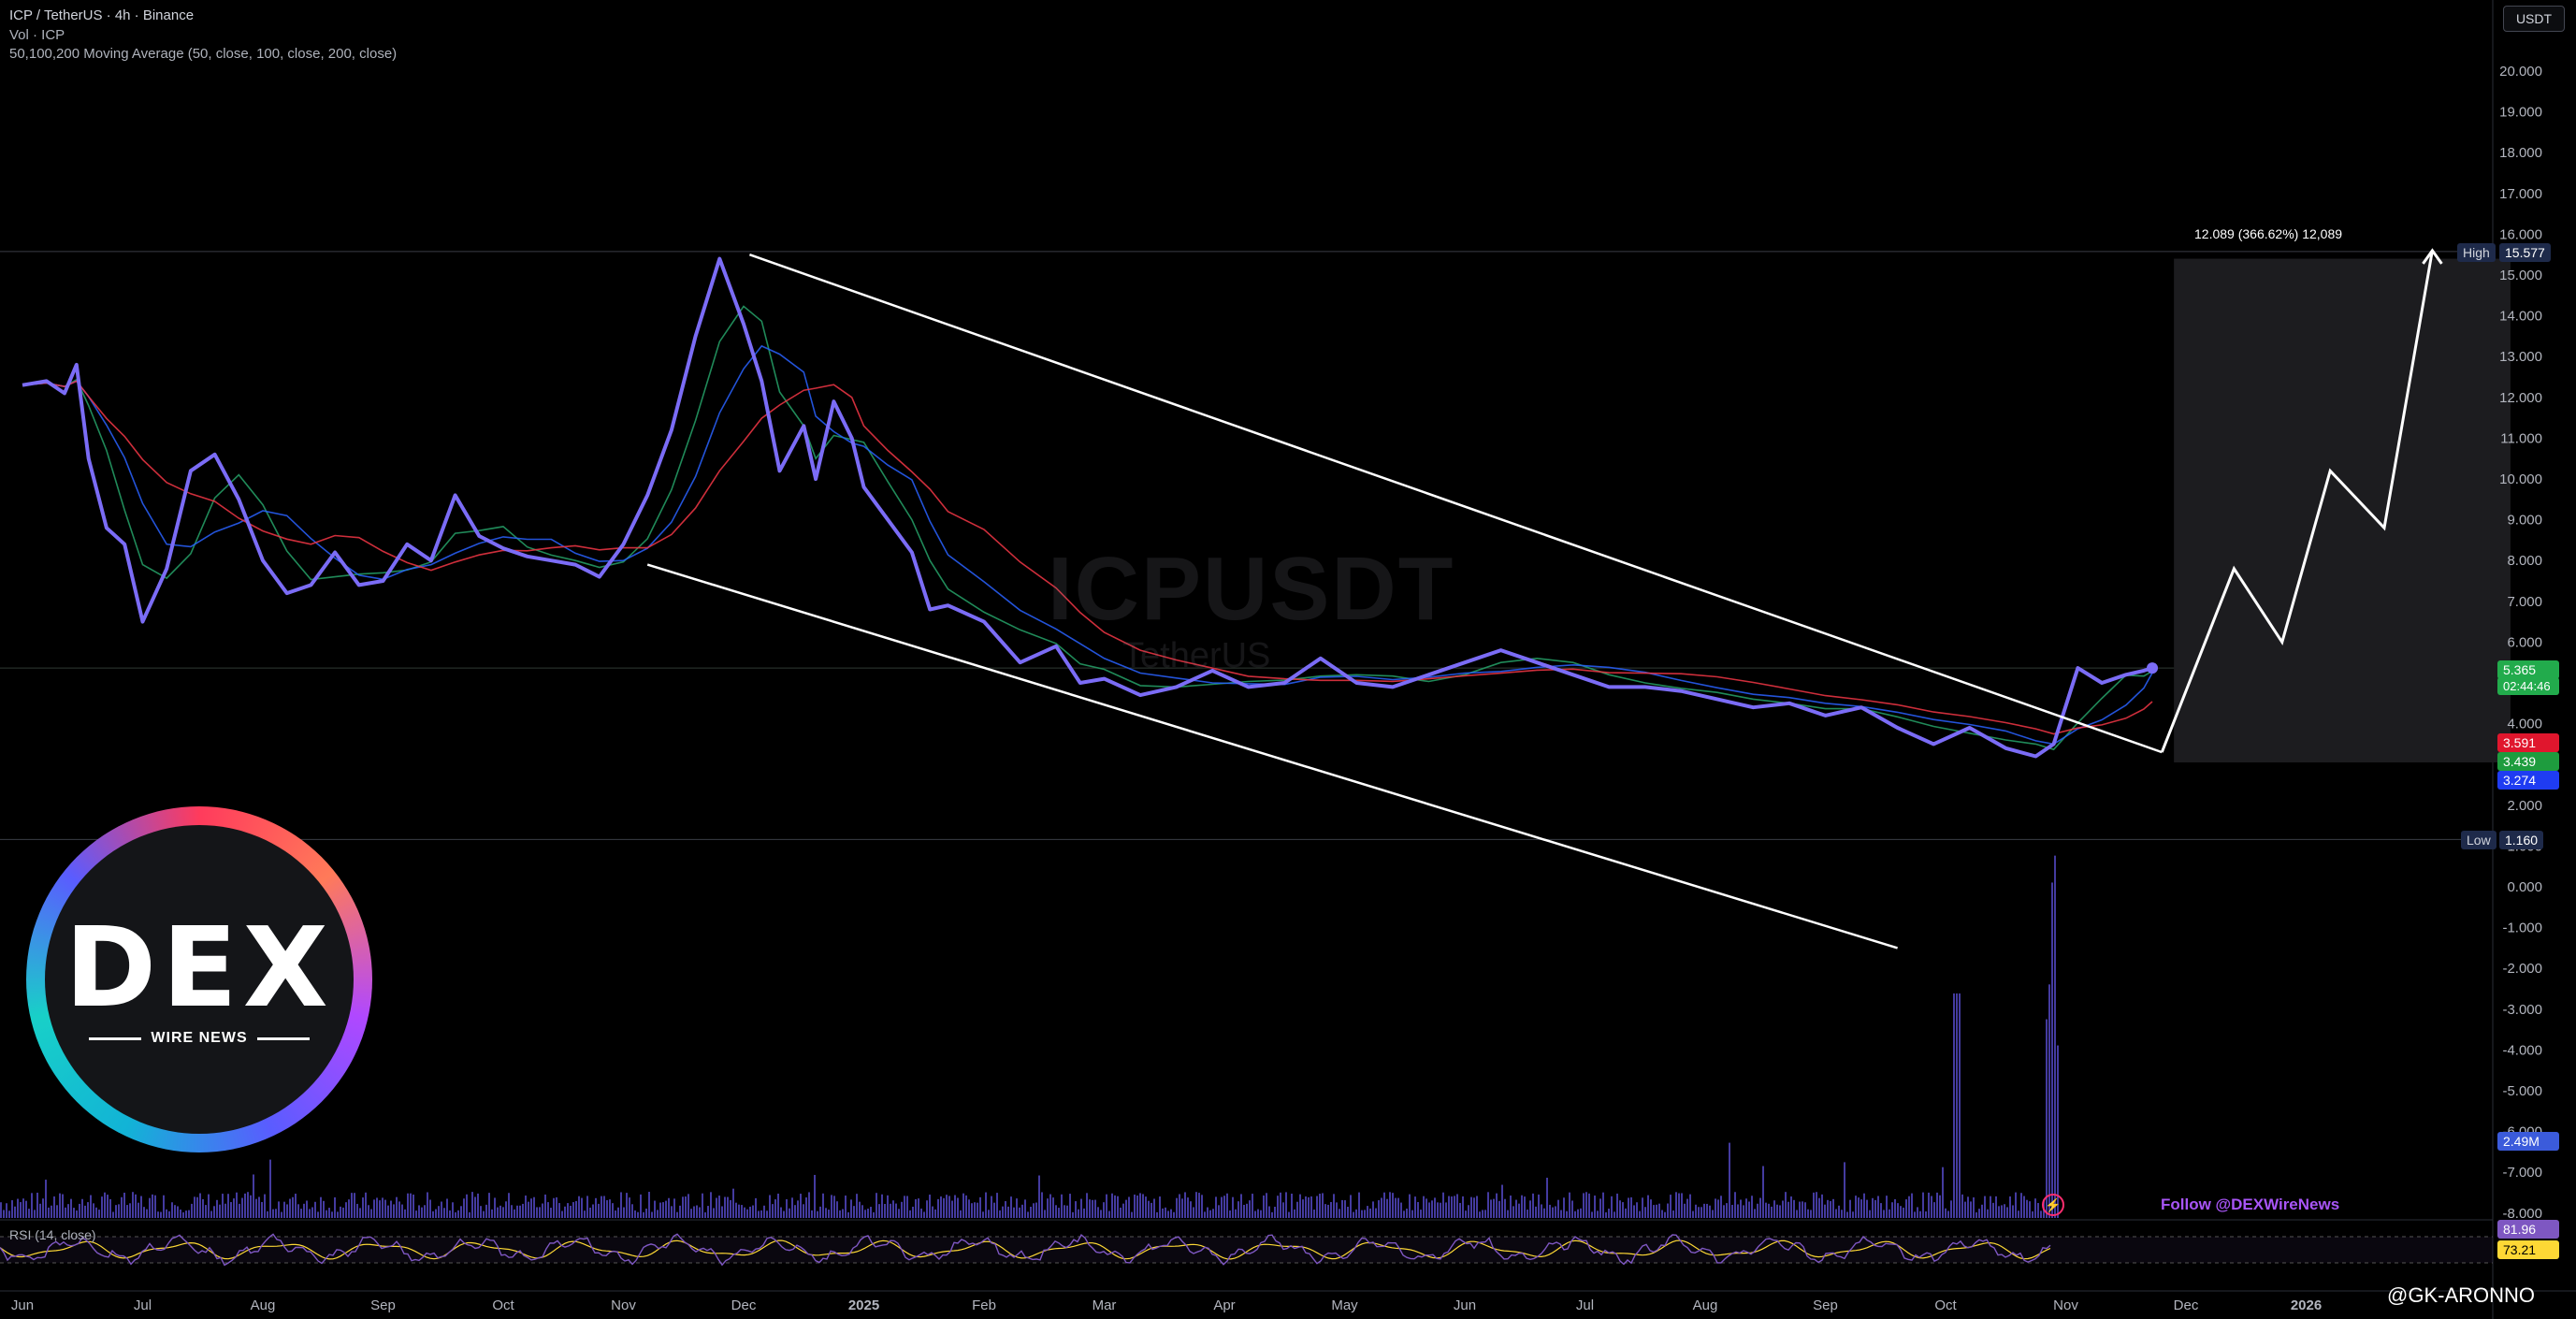  What do you see at coordinates (2269, 233) in the screenshot?
I see `measure-label: 12.089 (366.62%) 12,089` at bounding box center [2269, 233].